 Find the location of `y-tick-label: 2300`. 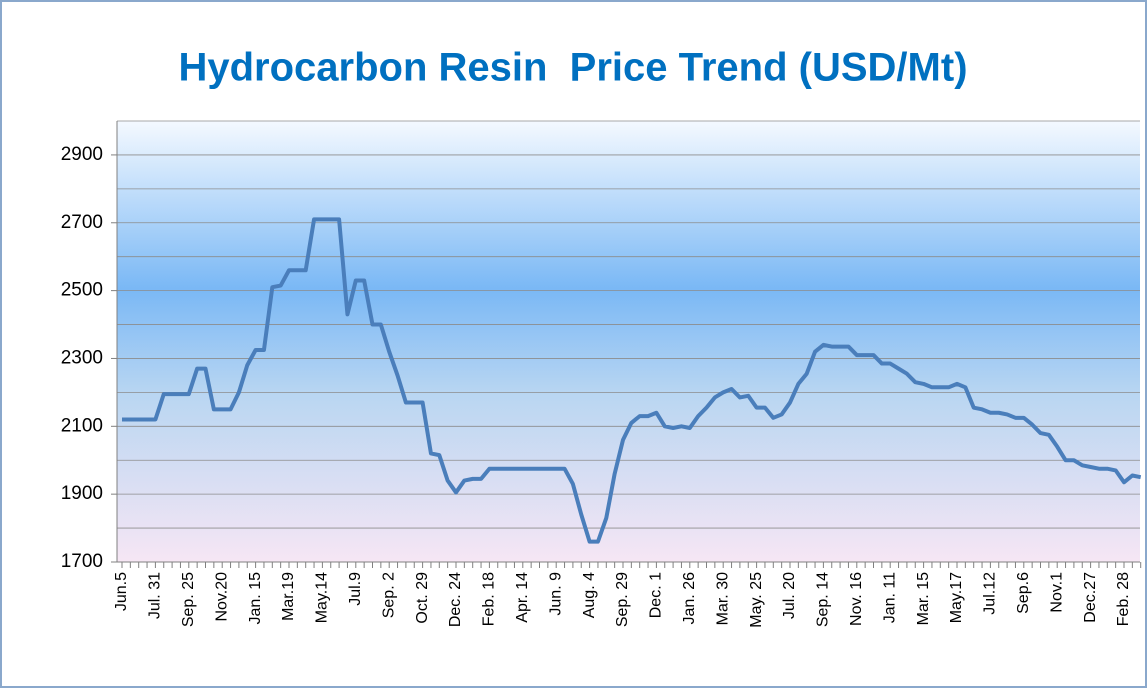

y-tick-label: 2300 is located at coordinates (82, 357).